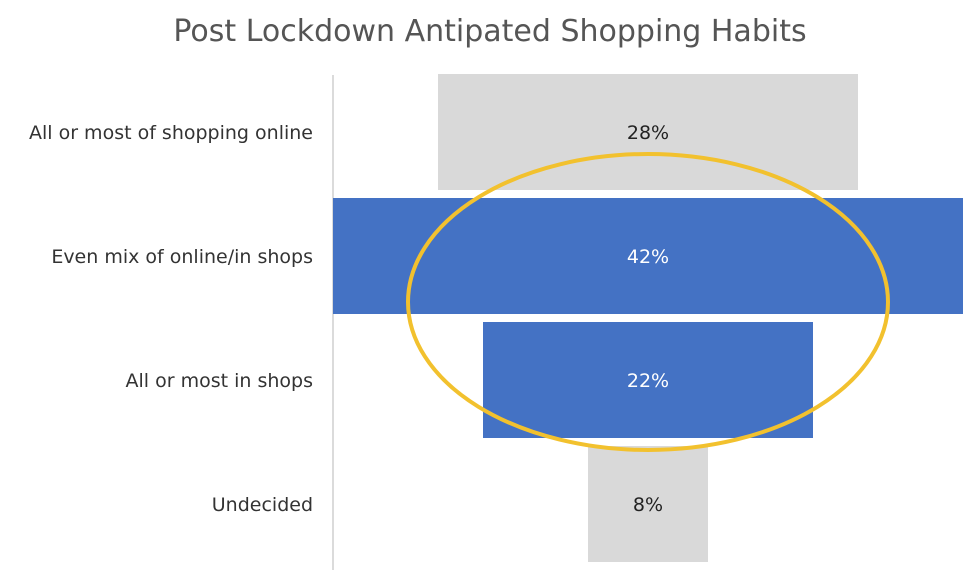 This screenshot has height=584, width=980. Describe the element at coordinates (262, 505) in the screenshot. I see `category-label-4: Undecided` at that location.